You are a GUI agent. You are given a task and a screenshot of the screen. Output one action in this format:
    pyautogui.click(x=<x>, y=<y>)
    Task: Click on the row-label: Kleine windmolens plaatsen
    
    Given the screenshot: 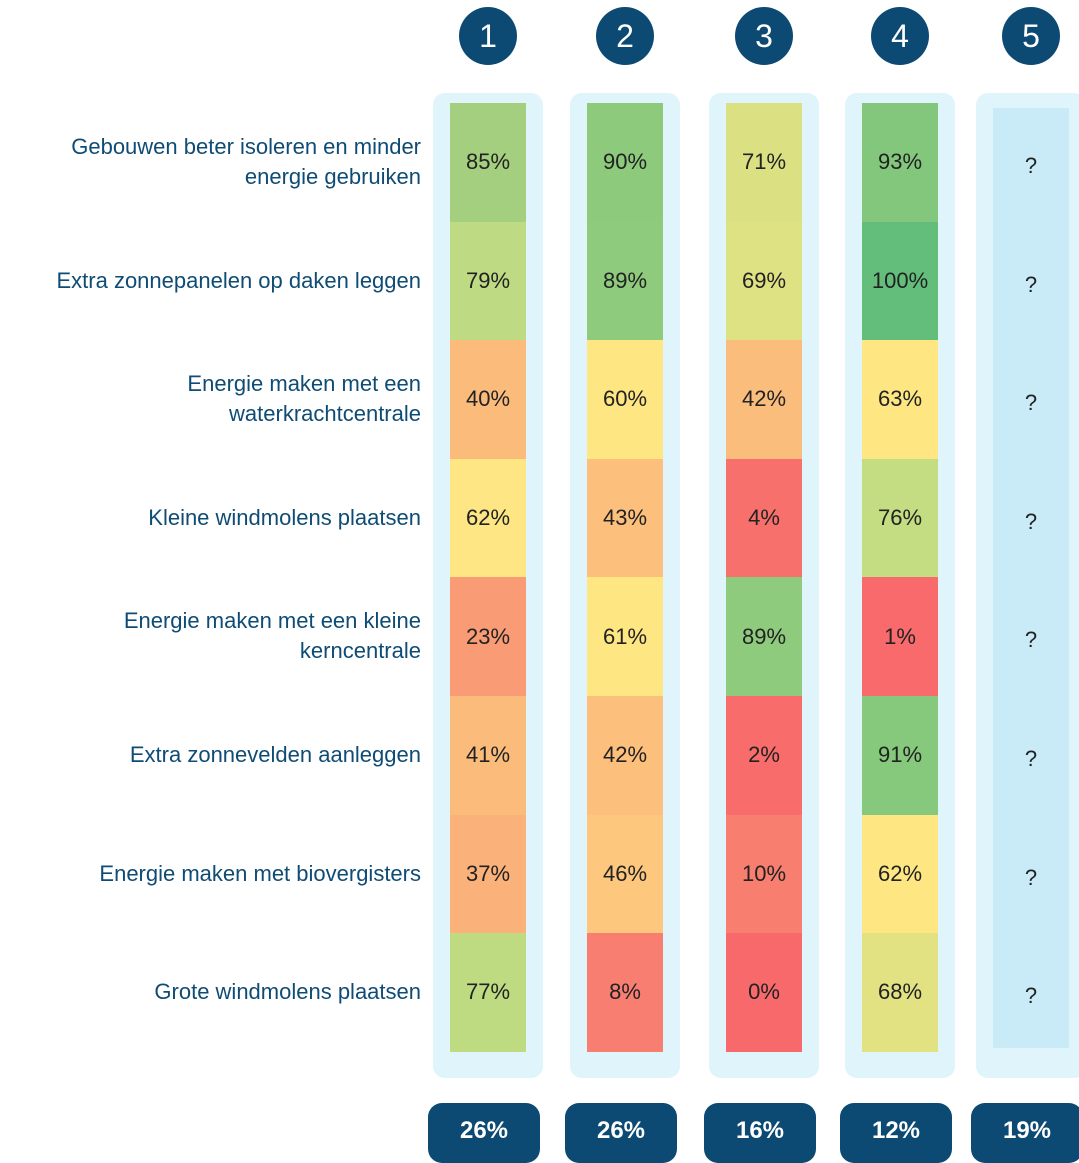 What is the action you would take?
    pyautogui.click(x=284, y=517)
    